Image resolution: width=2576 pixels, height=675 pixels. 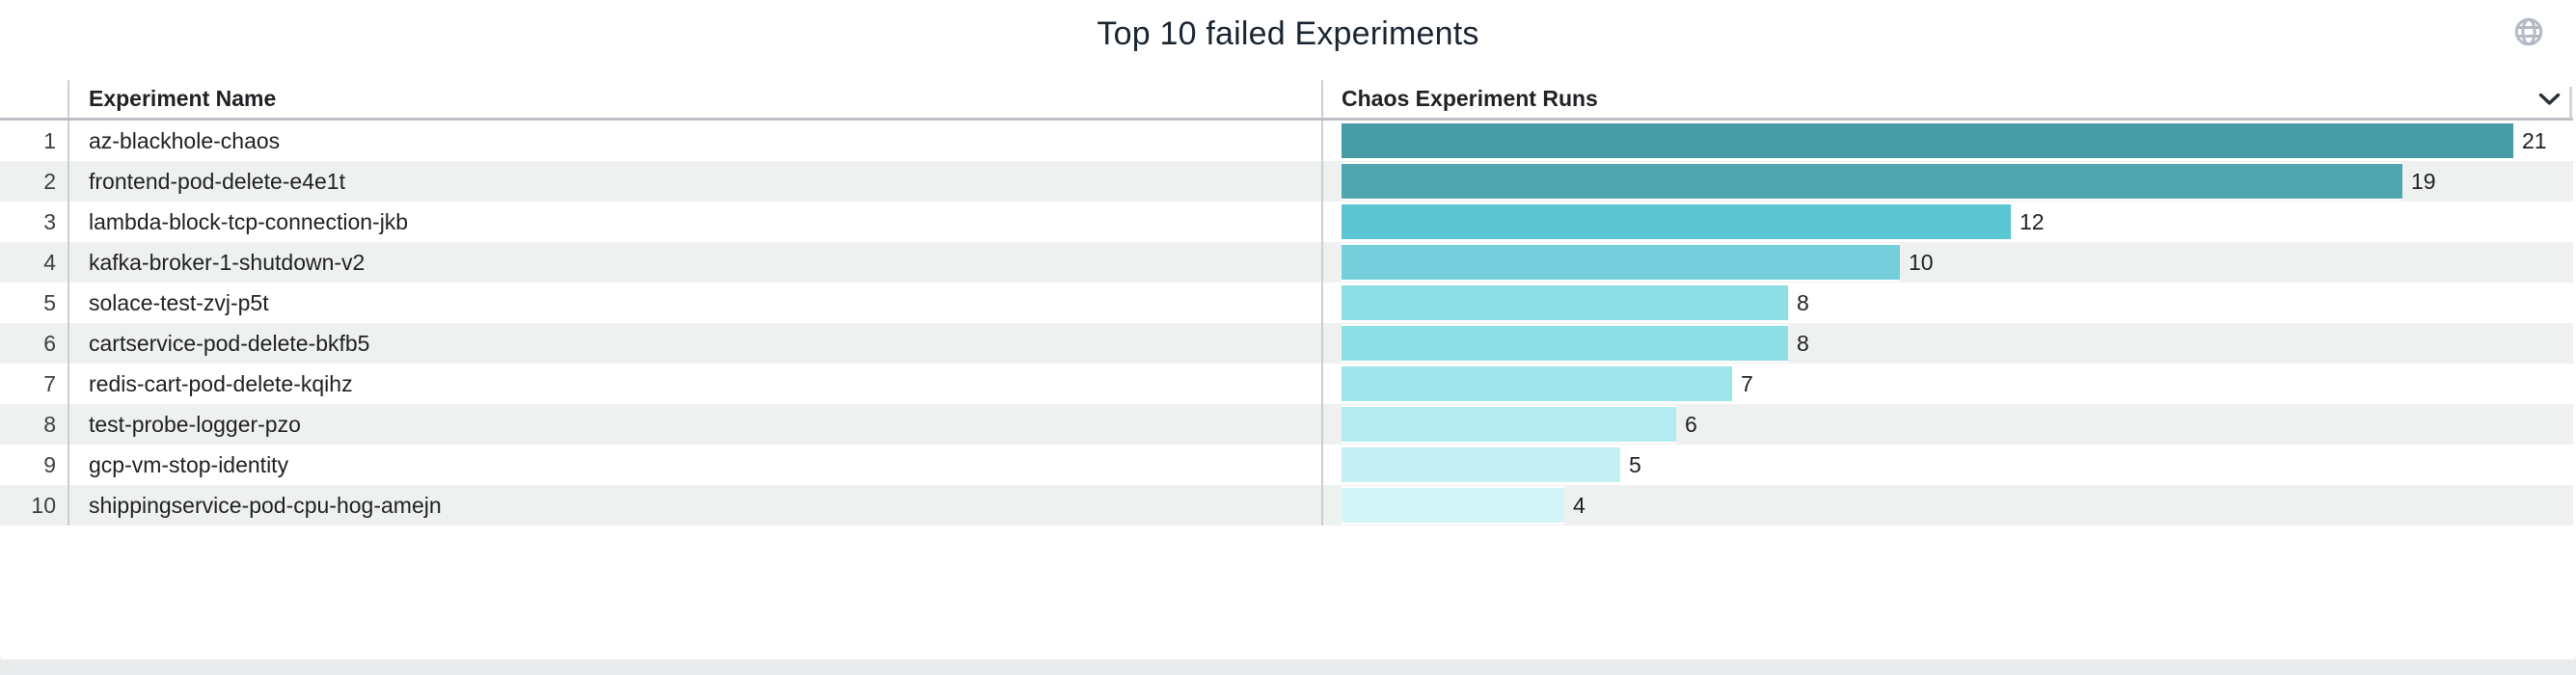 I want to click on table-row: 6 cartservice-pod-delete-bkfb5 8, so click(x=1286, y=343).